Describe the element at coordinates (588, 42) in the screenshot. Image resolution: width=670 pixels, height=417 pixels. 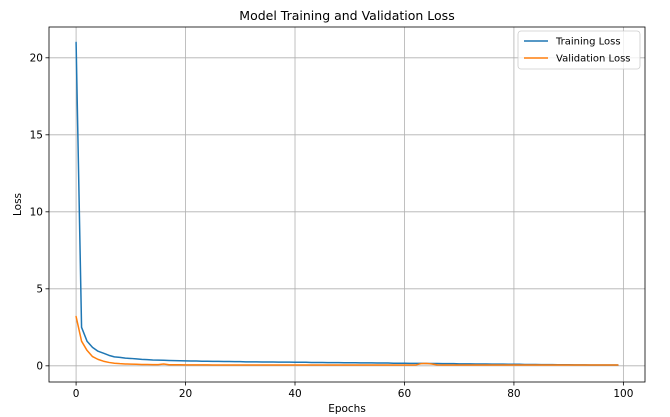
I see `legend-label-training-loss: Training Loss` at that location.